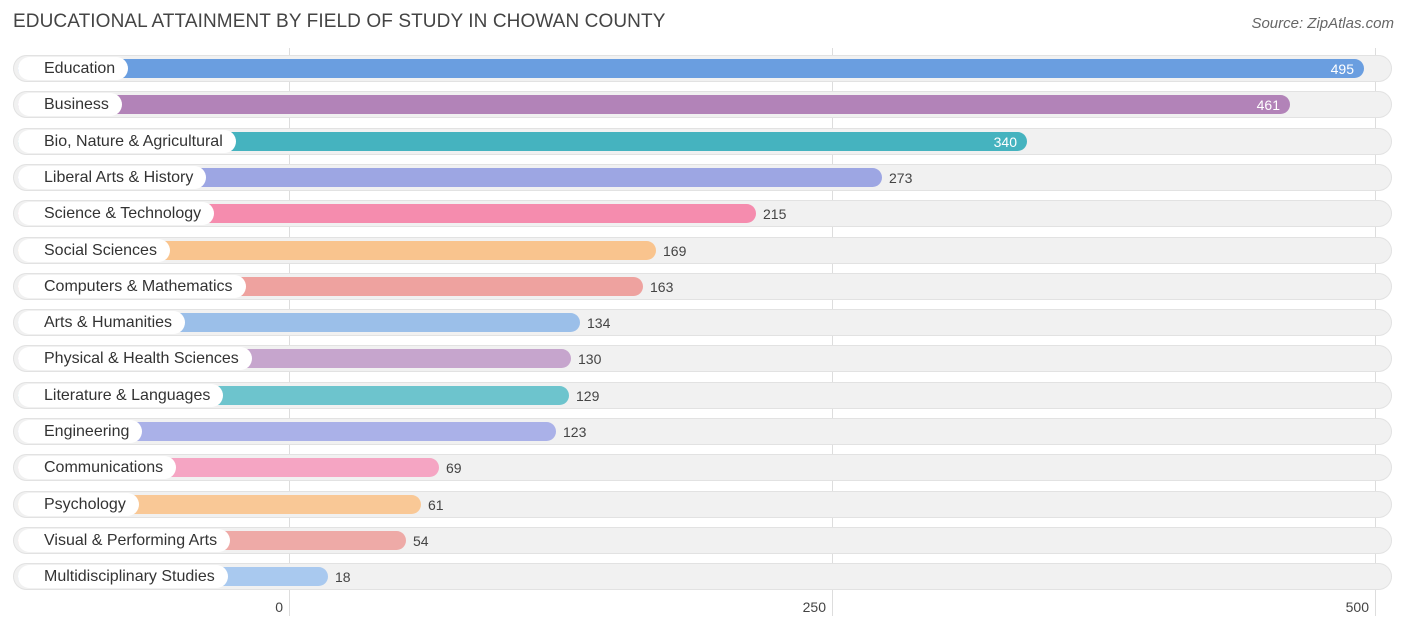 This screenshot has height=631, width=1406. What do you see at coordinates (1357, 607) in the screenshot?
I see `x-tick-label: 500` at bounding box center [1357, 607].